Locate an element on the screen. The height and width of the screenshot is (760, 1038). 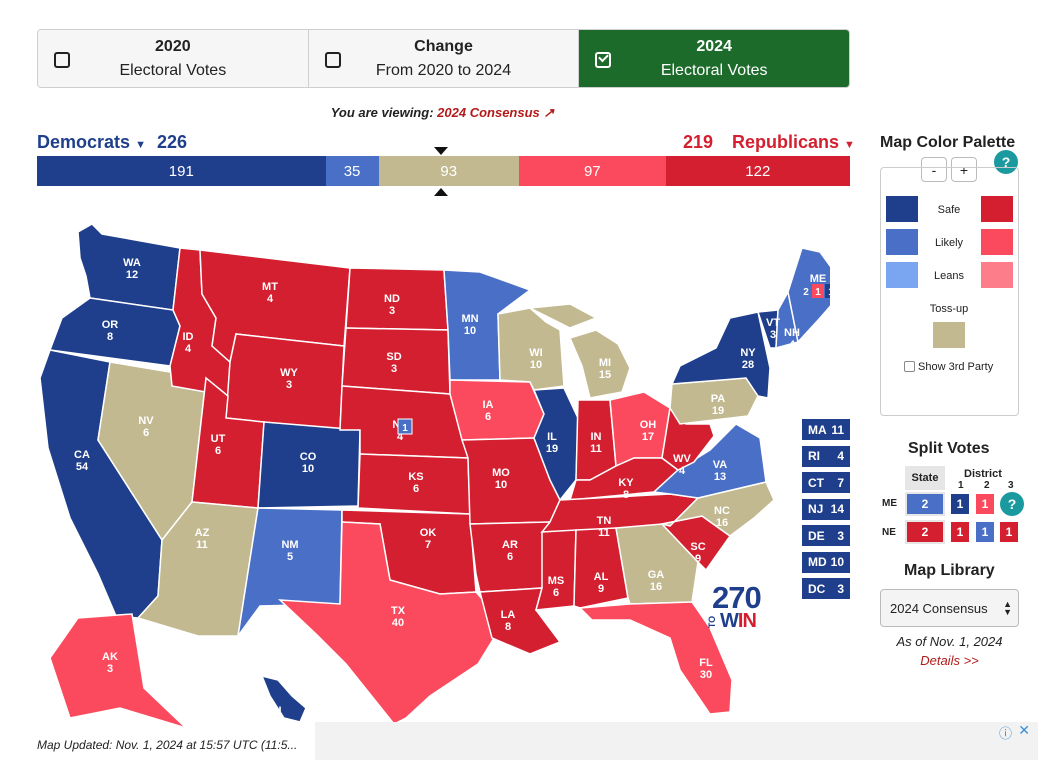
small-state-ri: RI 4 is located at coordinates (826, 456).